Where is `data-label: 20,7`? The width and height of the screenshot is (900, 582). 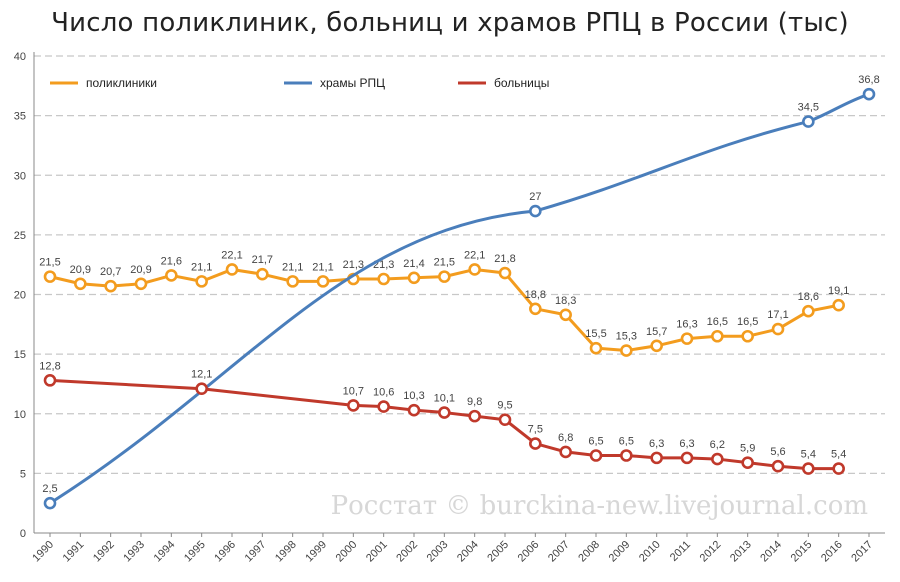
data-label: 20,7 is located at coordinates (110, 272).